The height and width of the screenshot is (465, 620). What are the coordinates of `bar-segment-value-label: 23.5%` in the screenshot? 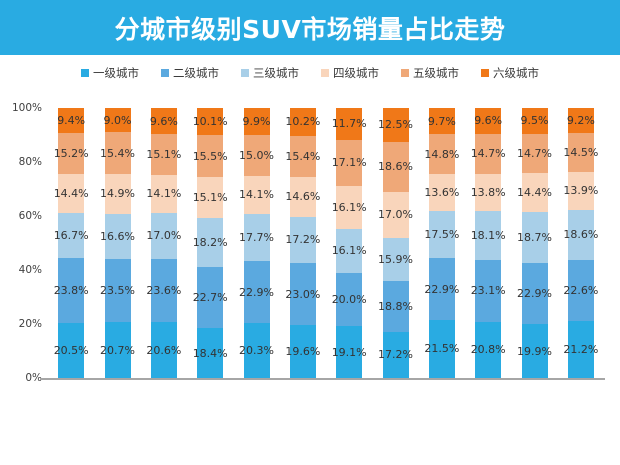 It's located at (117, 290).